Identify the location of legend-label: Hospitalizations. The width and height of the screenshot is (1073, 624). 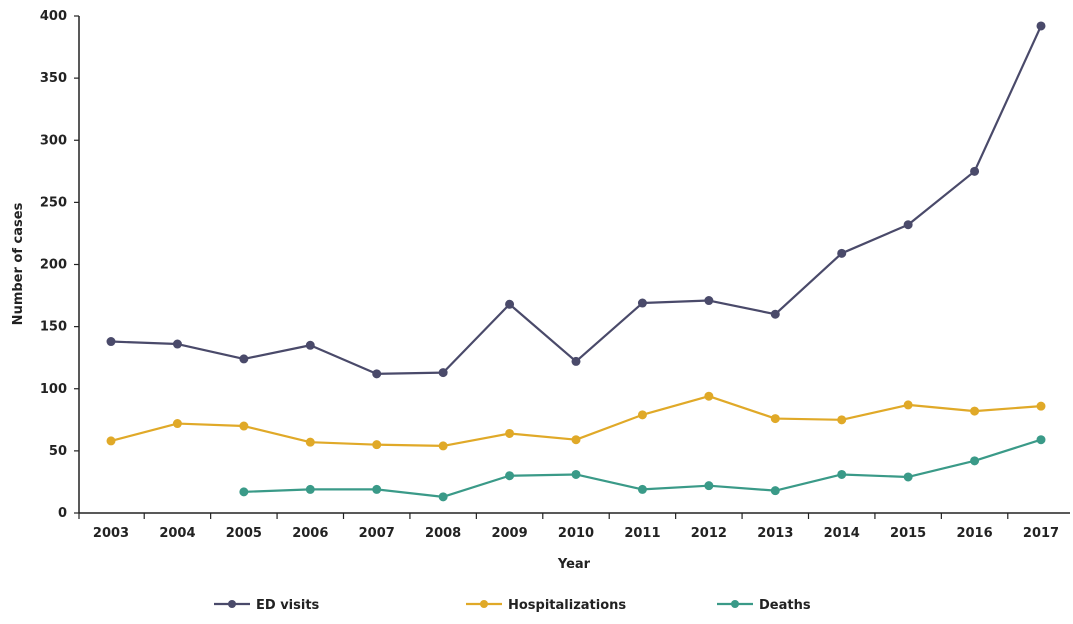
(567, 605).